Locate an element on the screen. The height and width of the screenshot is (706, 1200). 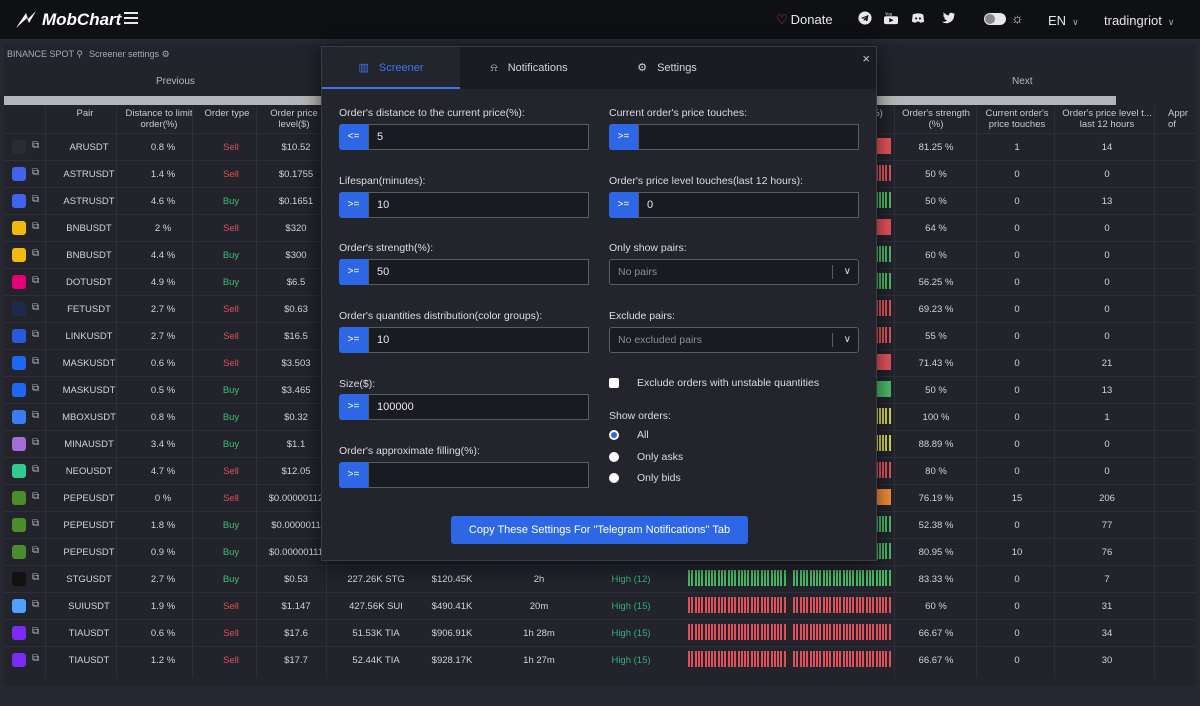
header-approx: Appr of is located at coordinates (1178, 119).